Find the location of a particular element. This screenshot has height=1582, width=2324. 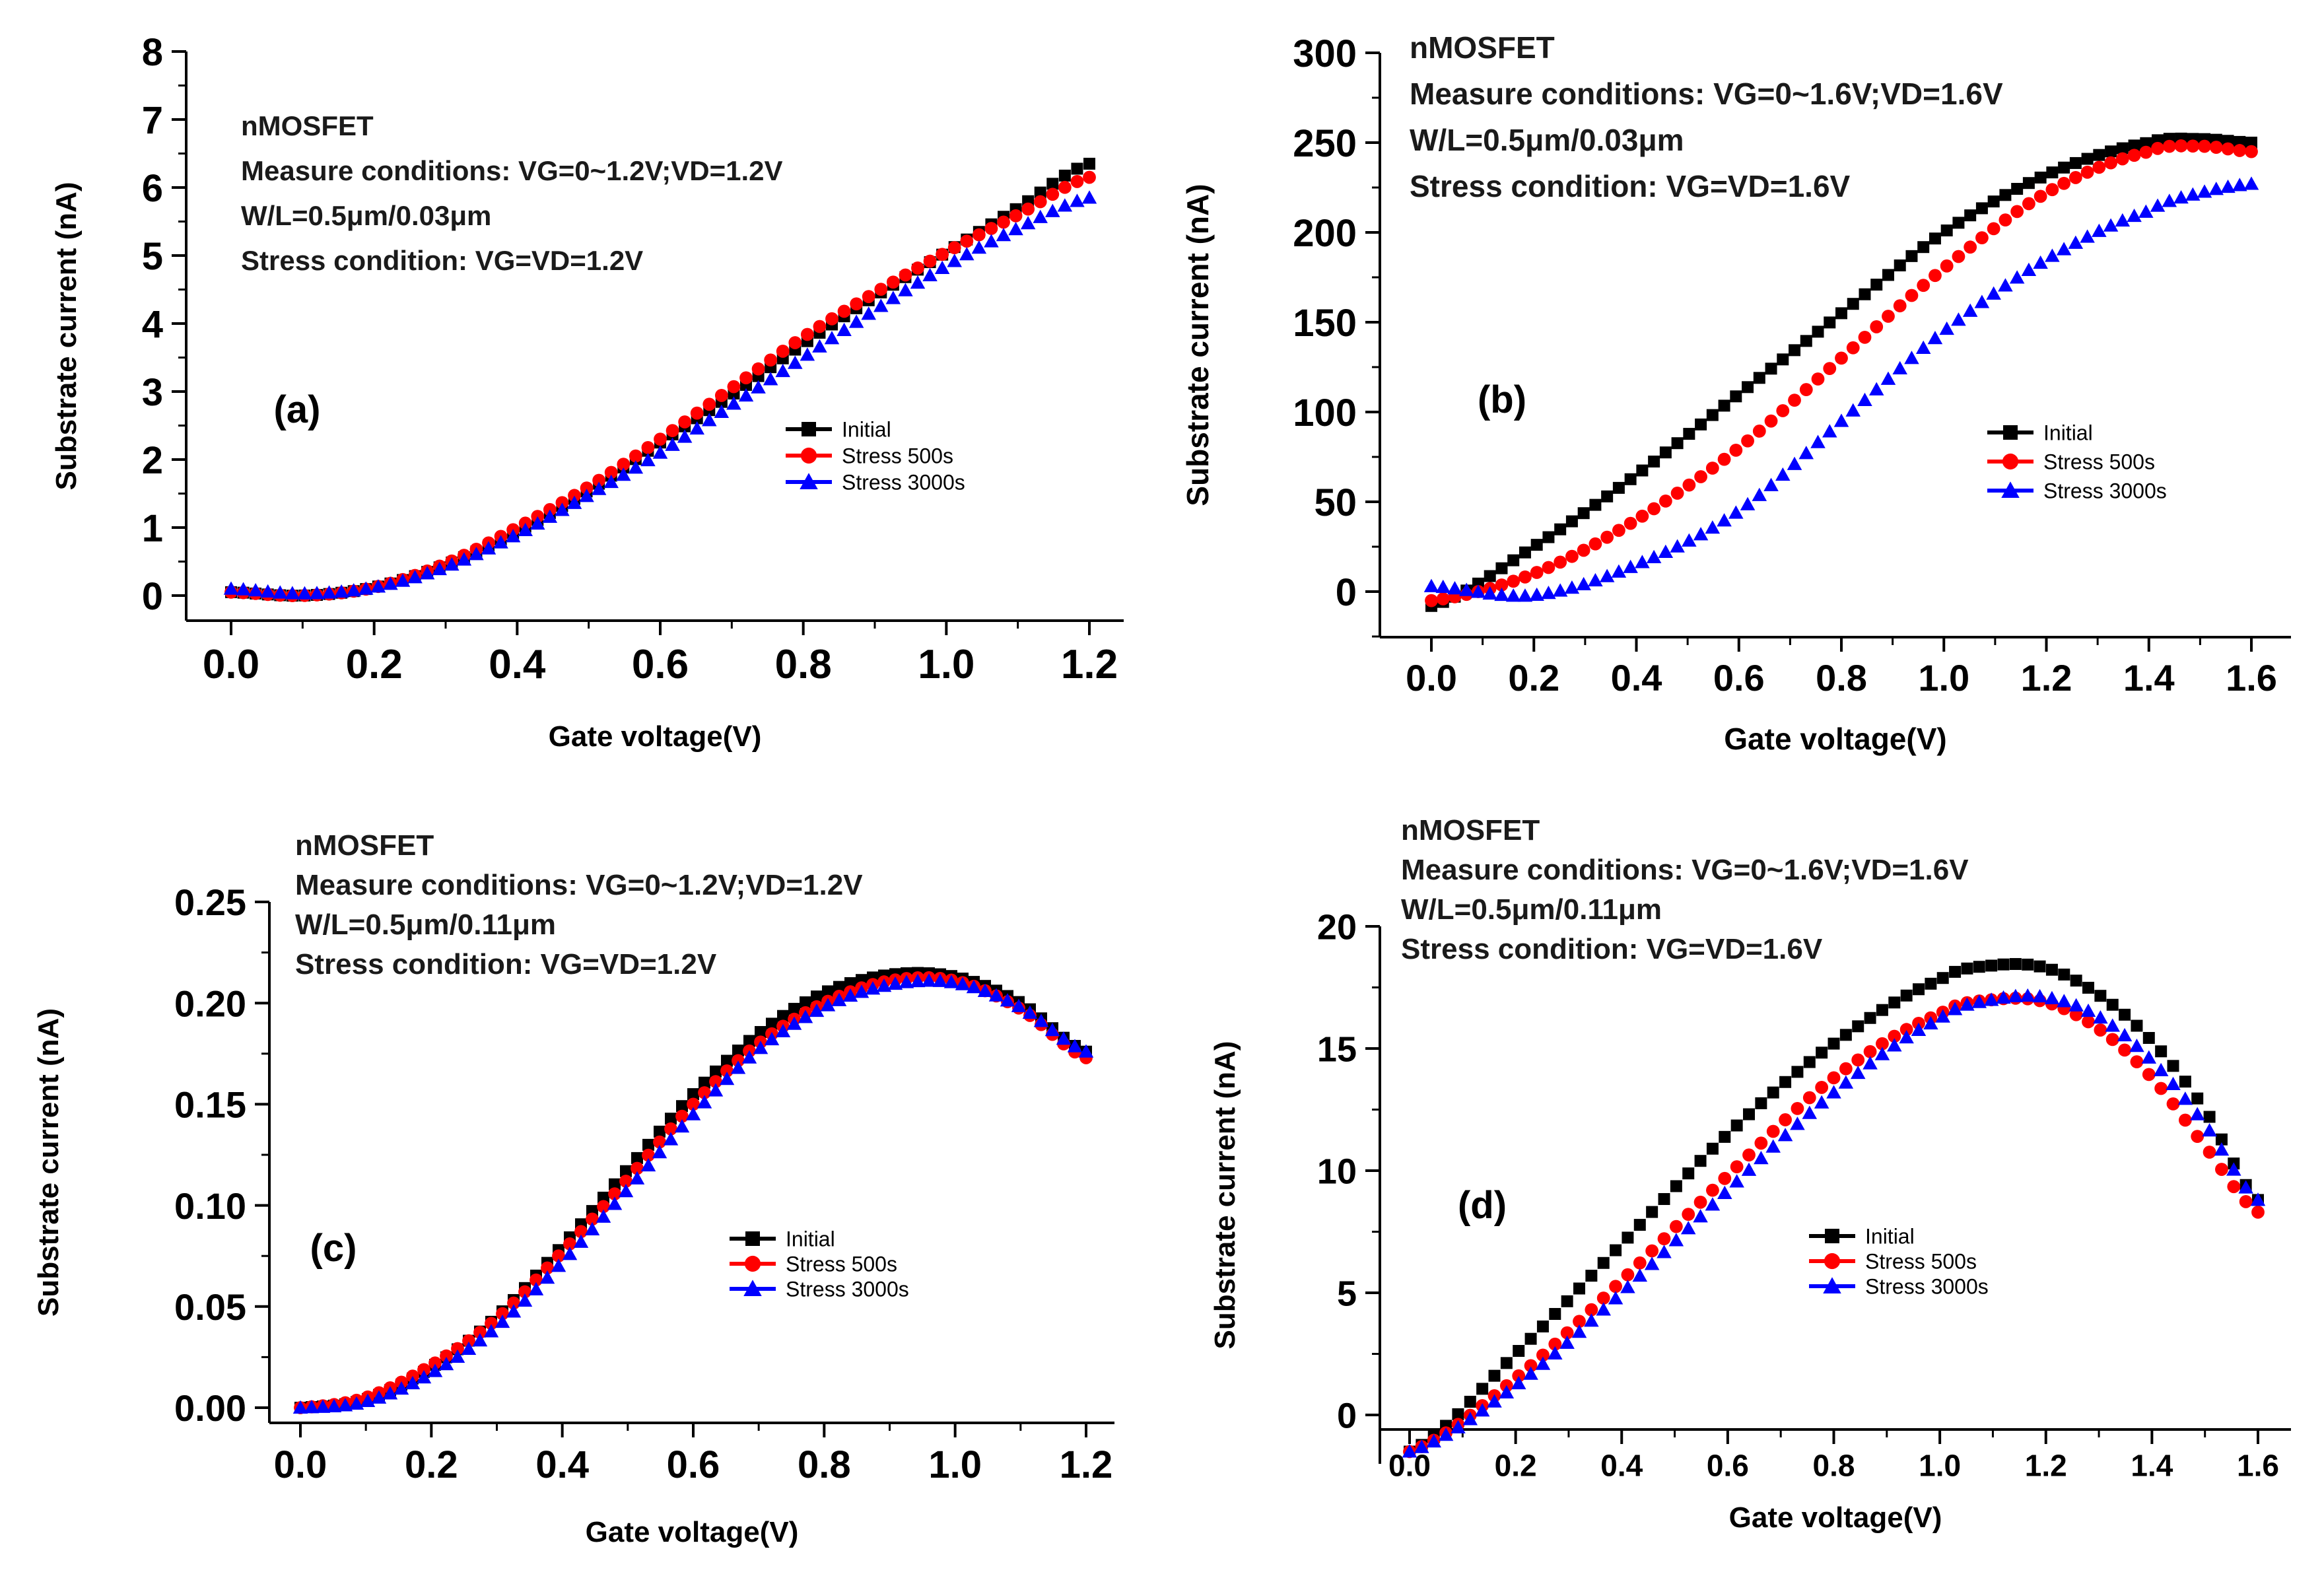

y-tick-label: 0.25 is located at coordinates (210, 902).